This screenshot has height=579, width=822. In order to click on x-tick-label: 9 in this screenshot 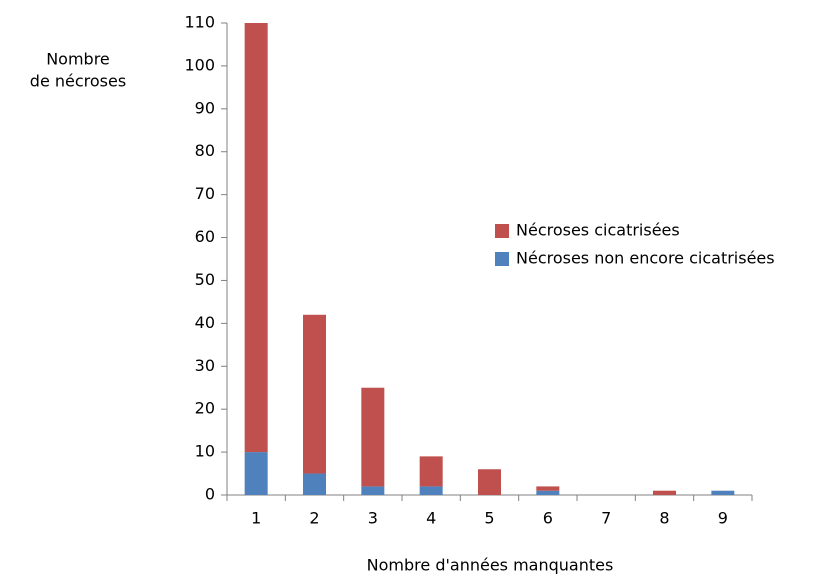, I will do `click(723, 518)`.